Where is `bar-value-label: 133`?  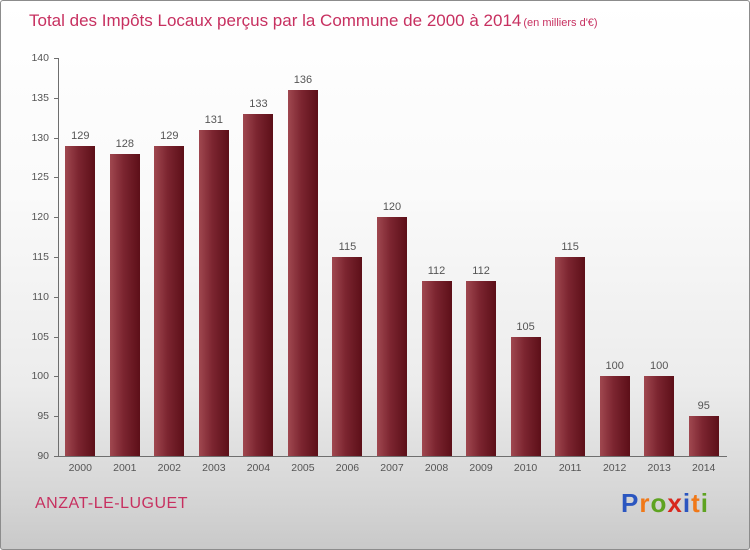 bar-value-label: 133 is located at coordinates (258, 103).